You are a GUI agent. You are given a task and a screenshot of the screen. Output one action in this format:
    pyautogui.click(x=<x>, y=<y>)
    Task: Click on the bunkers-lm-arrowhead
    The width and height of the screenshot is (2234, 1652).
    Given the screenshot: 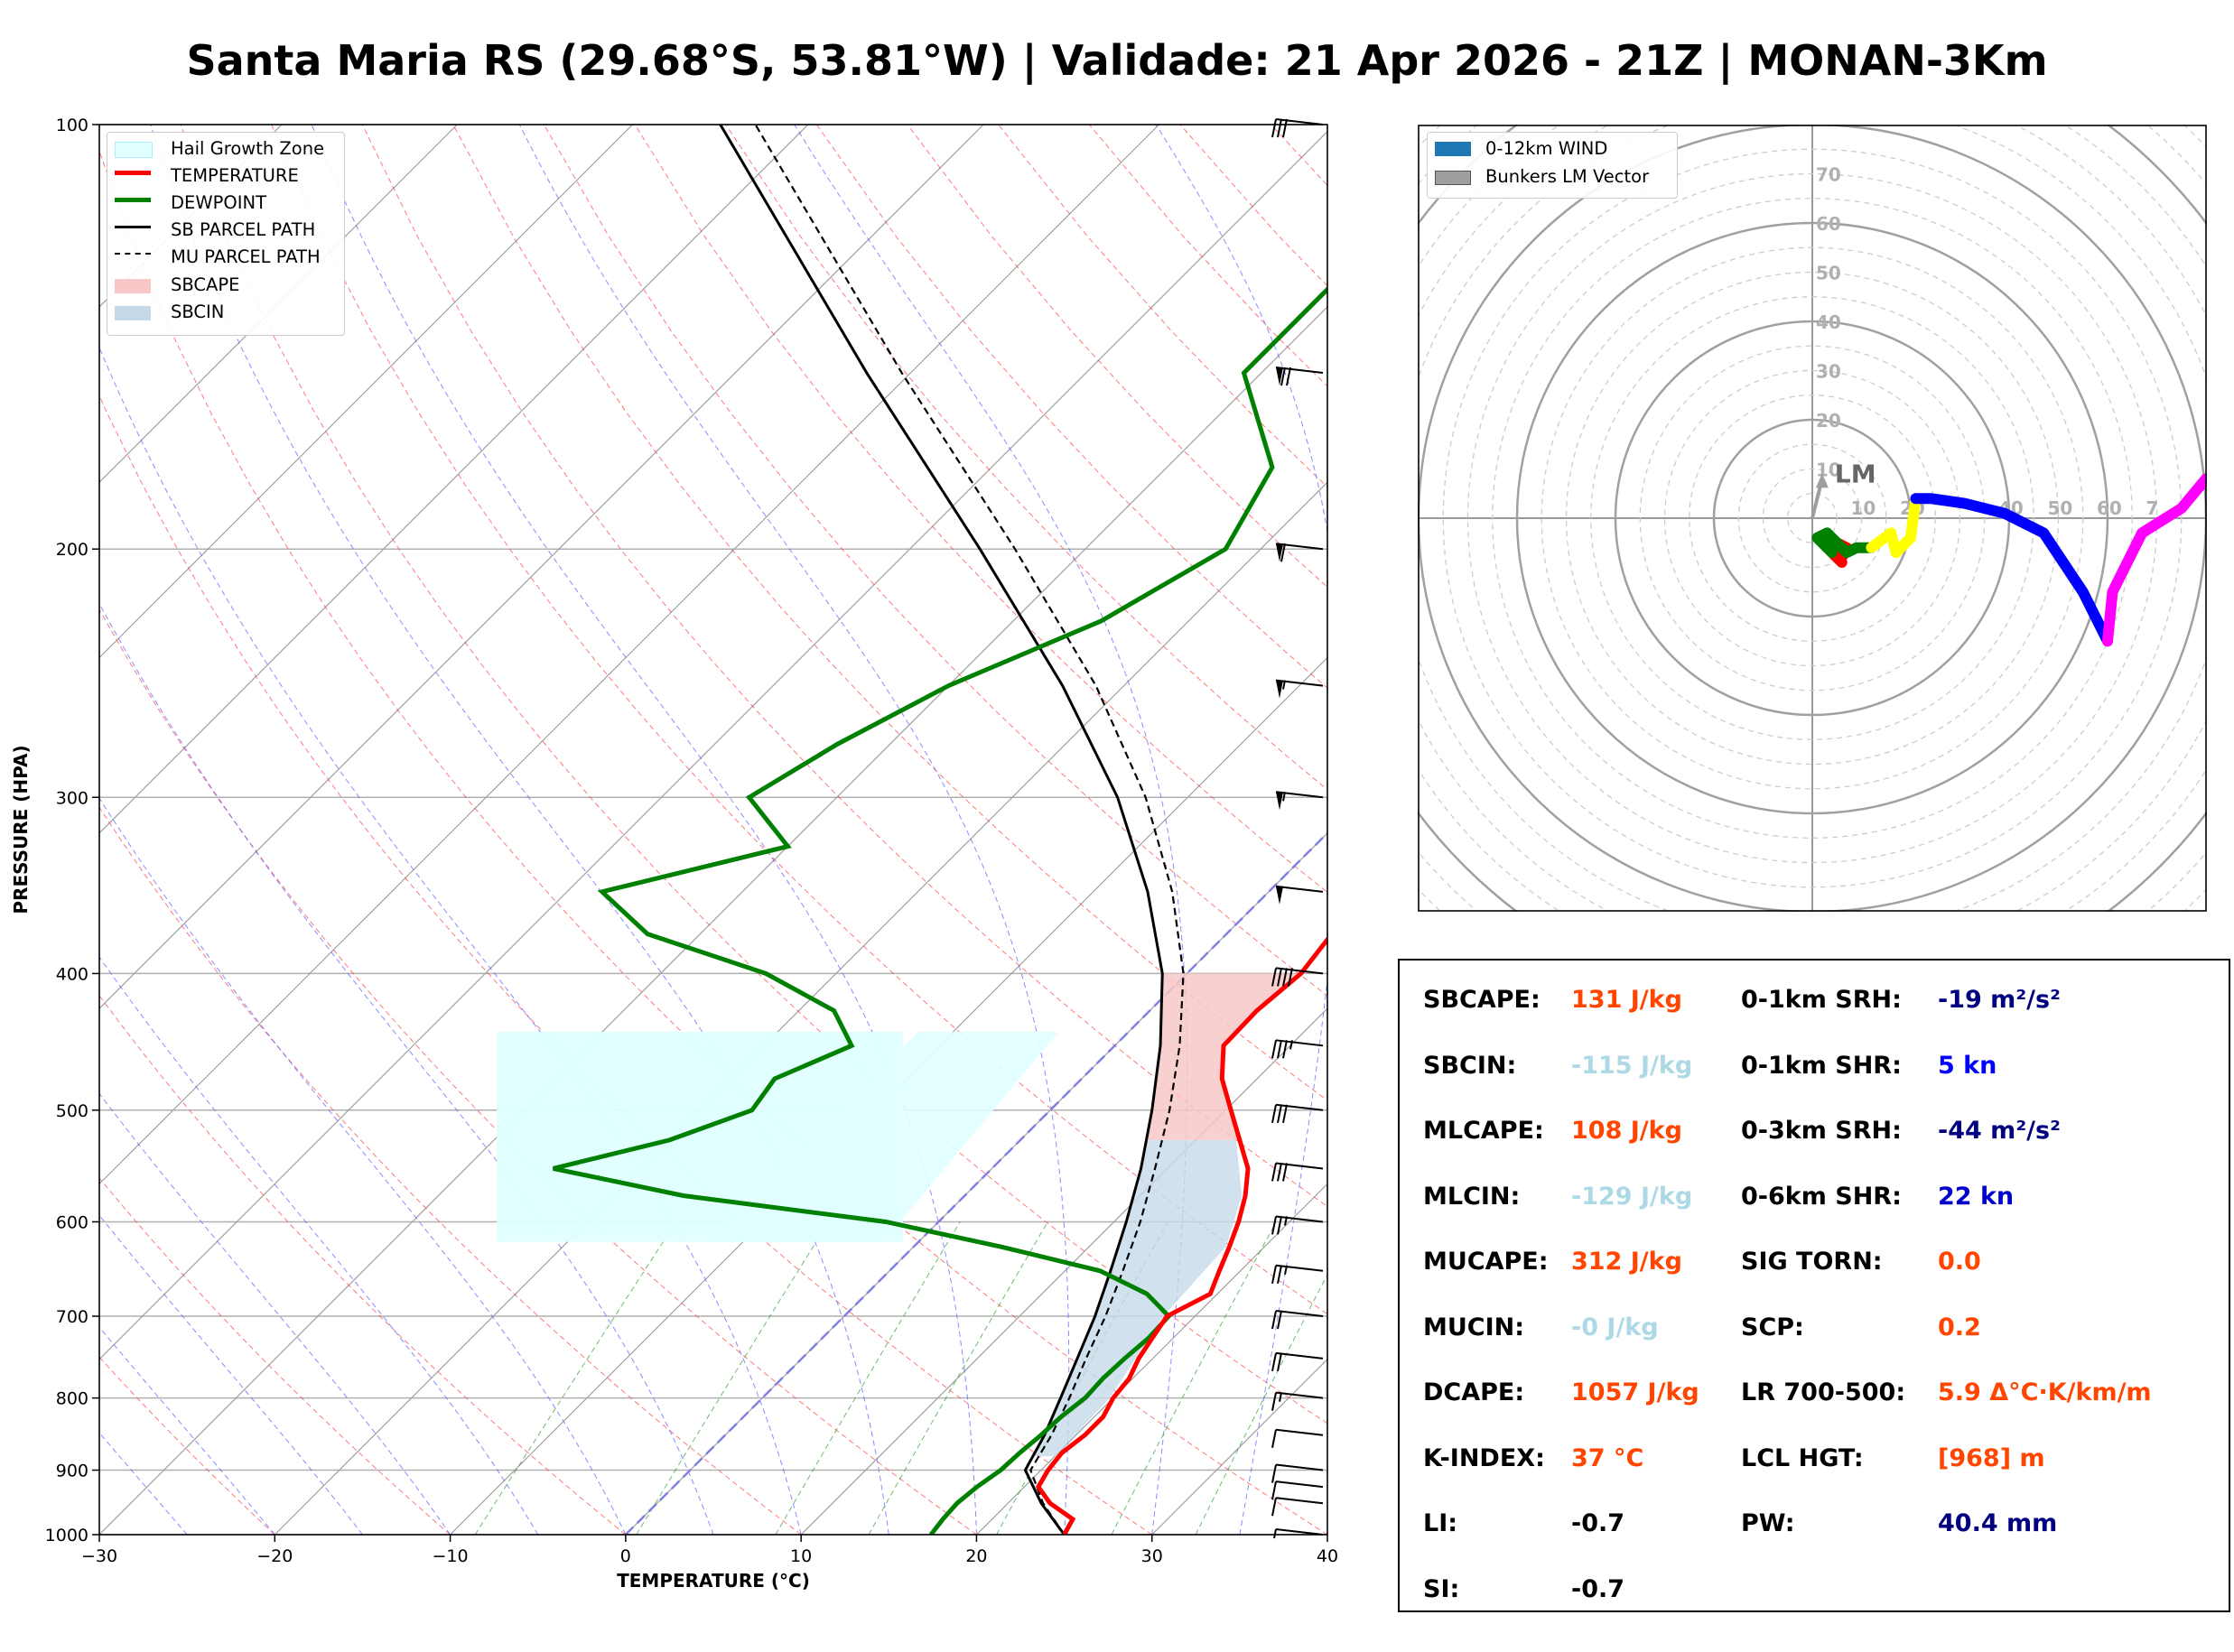 What is the action you would take?
    pyautogui.click(x=1822, y=480)
    